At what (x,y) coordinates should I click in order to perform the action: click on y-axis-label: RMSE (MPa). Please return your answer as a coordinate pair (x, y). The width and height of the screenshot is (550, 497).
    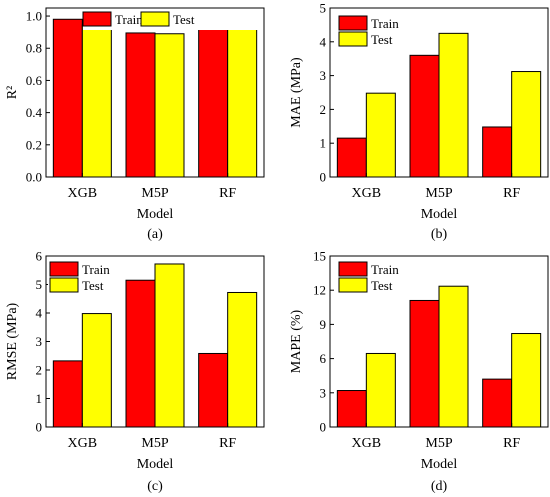
    Looking at the image, I should click on (12, 341).